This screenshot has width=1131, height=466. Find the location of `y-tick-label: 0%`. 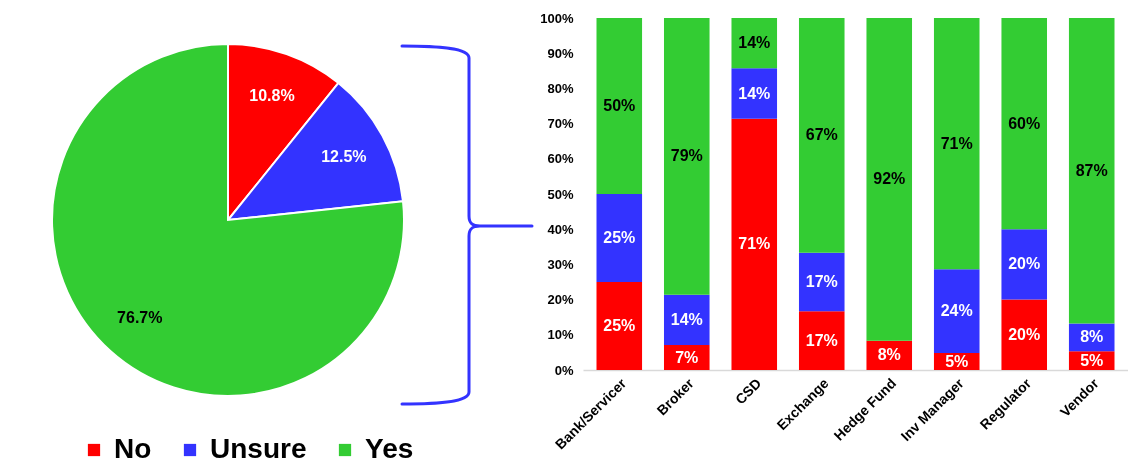

y-tick-label: 0% is located at coordinates (564, 370).